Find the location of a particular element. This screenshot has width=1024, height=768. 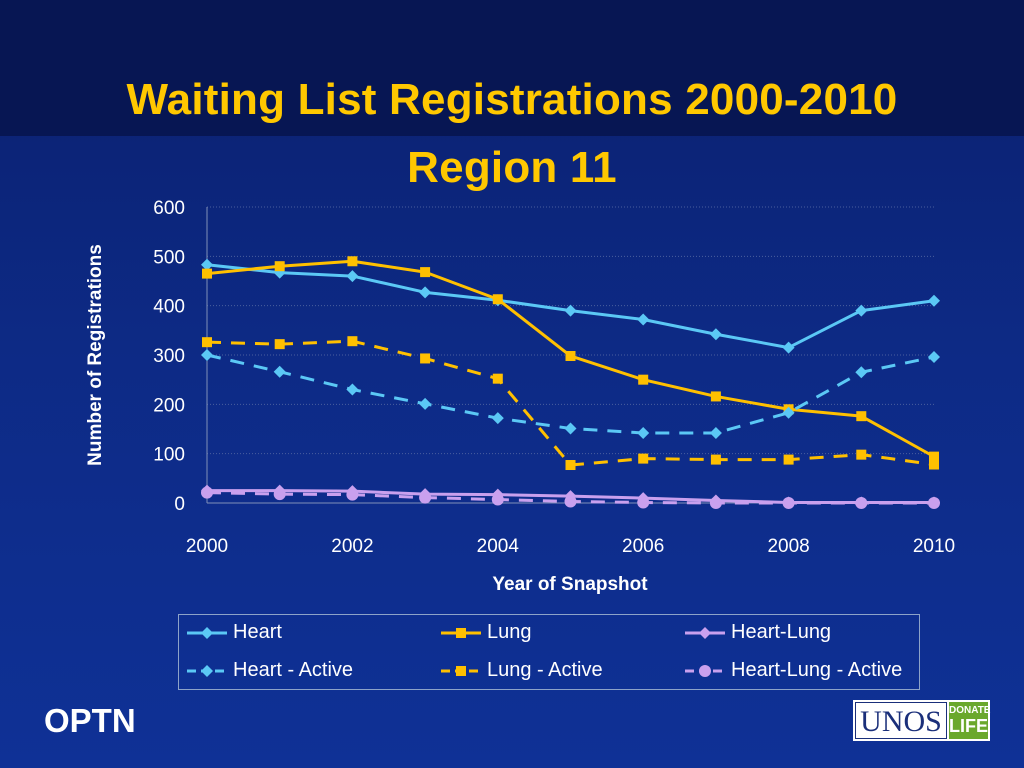

x-tick-label: 2006 is located at coordinates (643, 546).